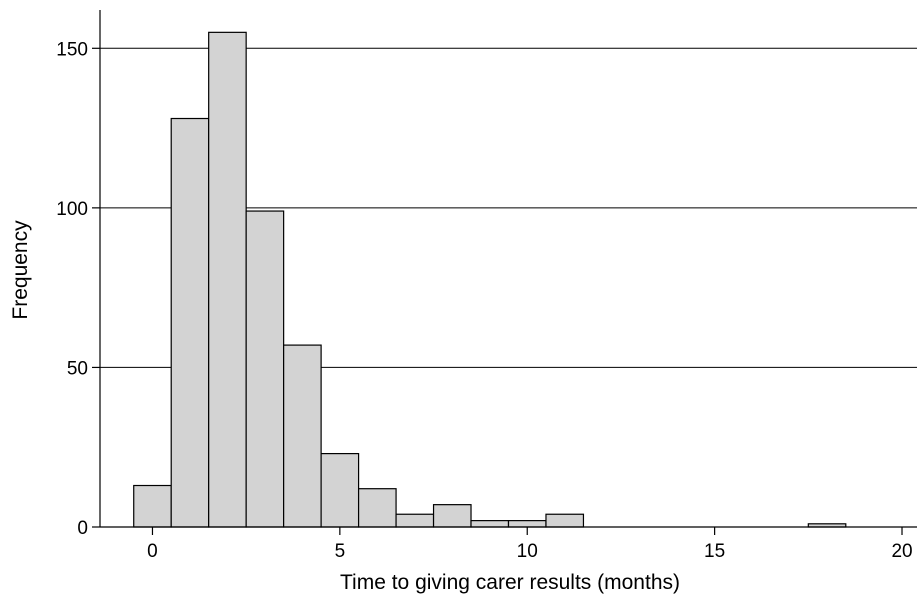 This screenshot has height=597, width=917. Describe the element at coordinates (152, 551) in the screenshot. I see `x-tick-label-0: 0` at that location.